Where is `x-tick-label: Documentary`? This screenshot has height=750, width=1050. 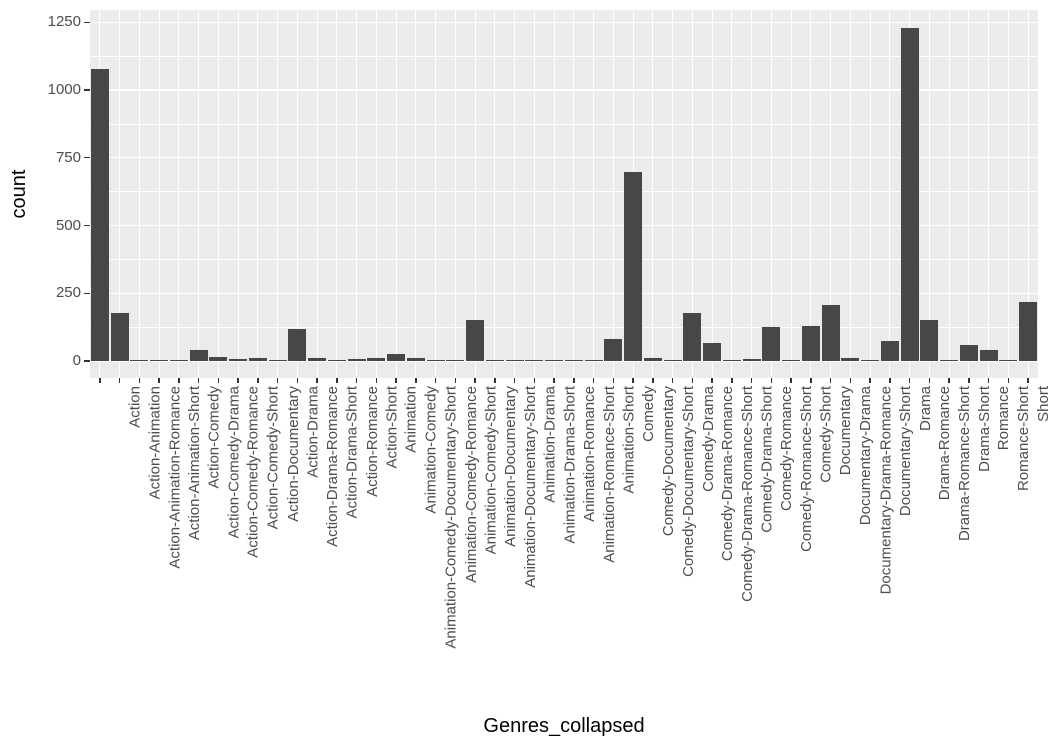 x-tick-label: Documentary is located at coordinates (846, 431).